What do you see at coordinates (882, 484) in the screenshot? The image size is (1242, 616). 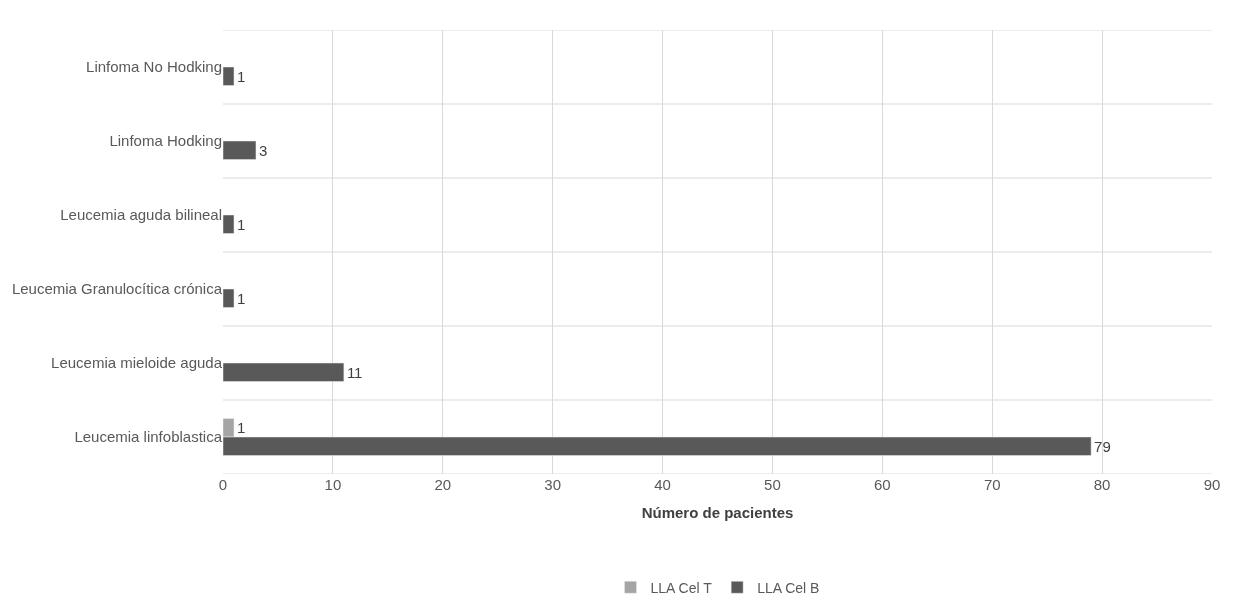 I see `x-tick-label: 60` at bounding box center [882, 484].